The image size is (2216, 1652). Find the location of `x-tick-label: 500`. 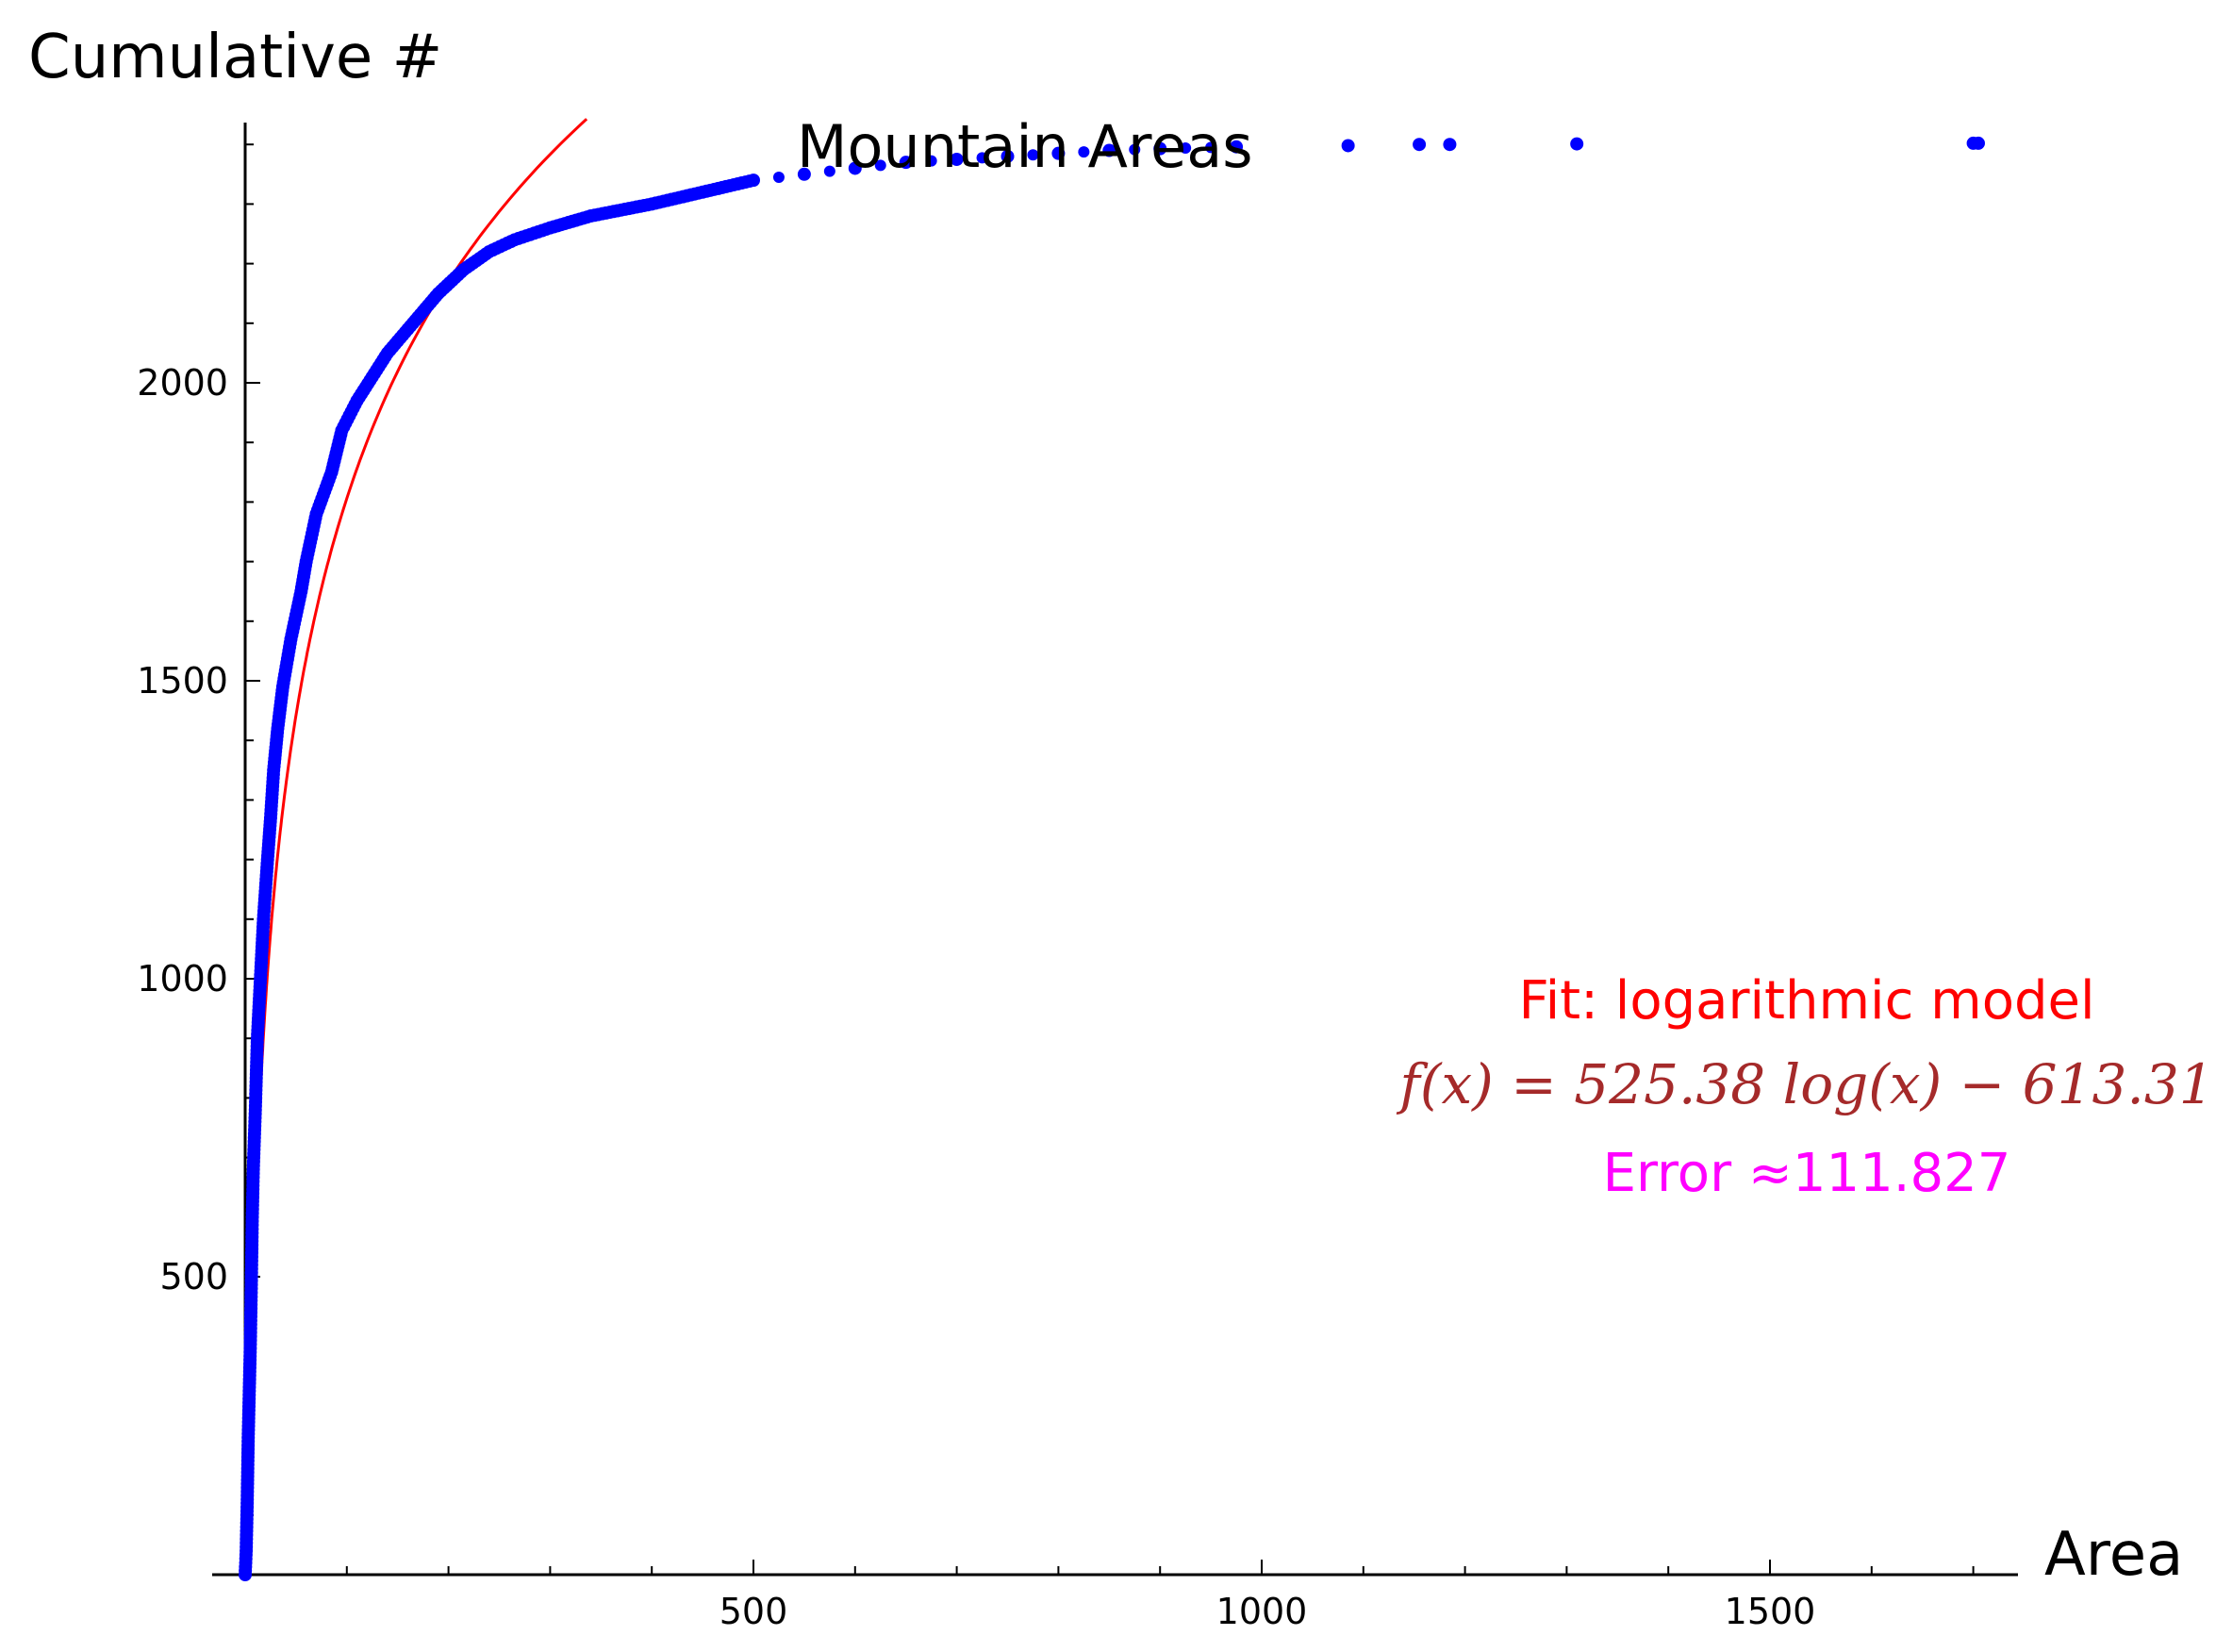

x-tick-label: 500 is located at coordinates (753, 1611).